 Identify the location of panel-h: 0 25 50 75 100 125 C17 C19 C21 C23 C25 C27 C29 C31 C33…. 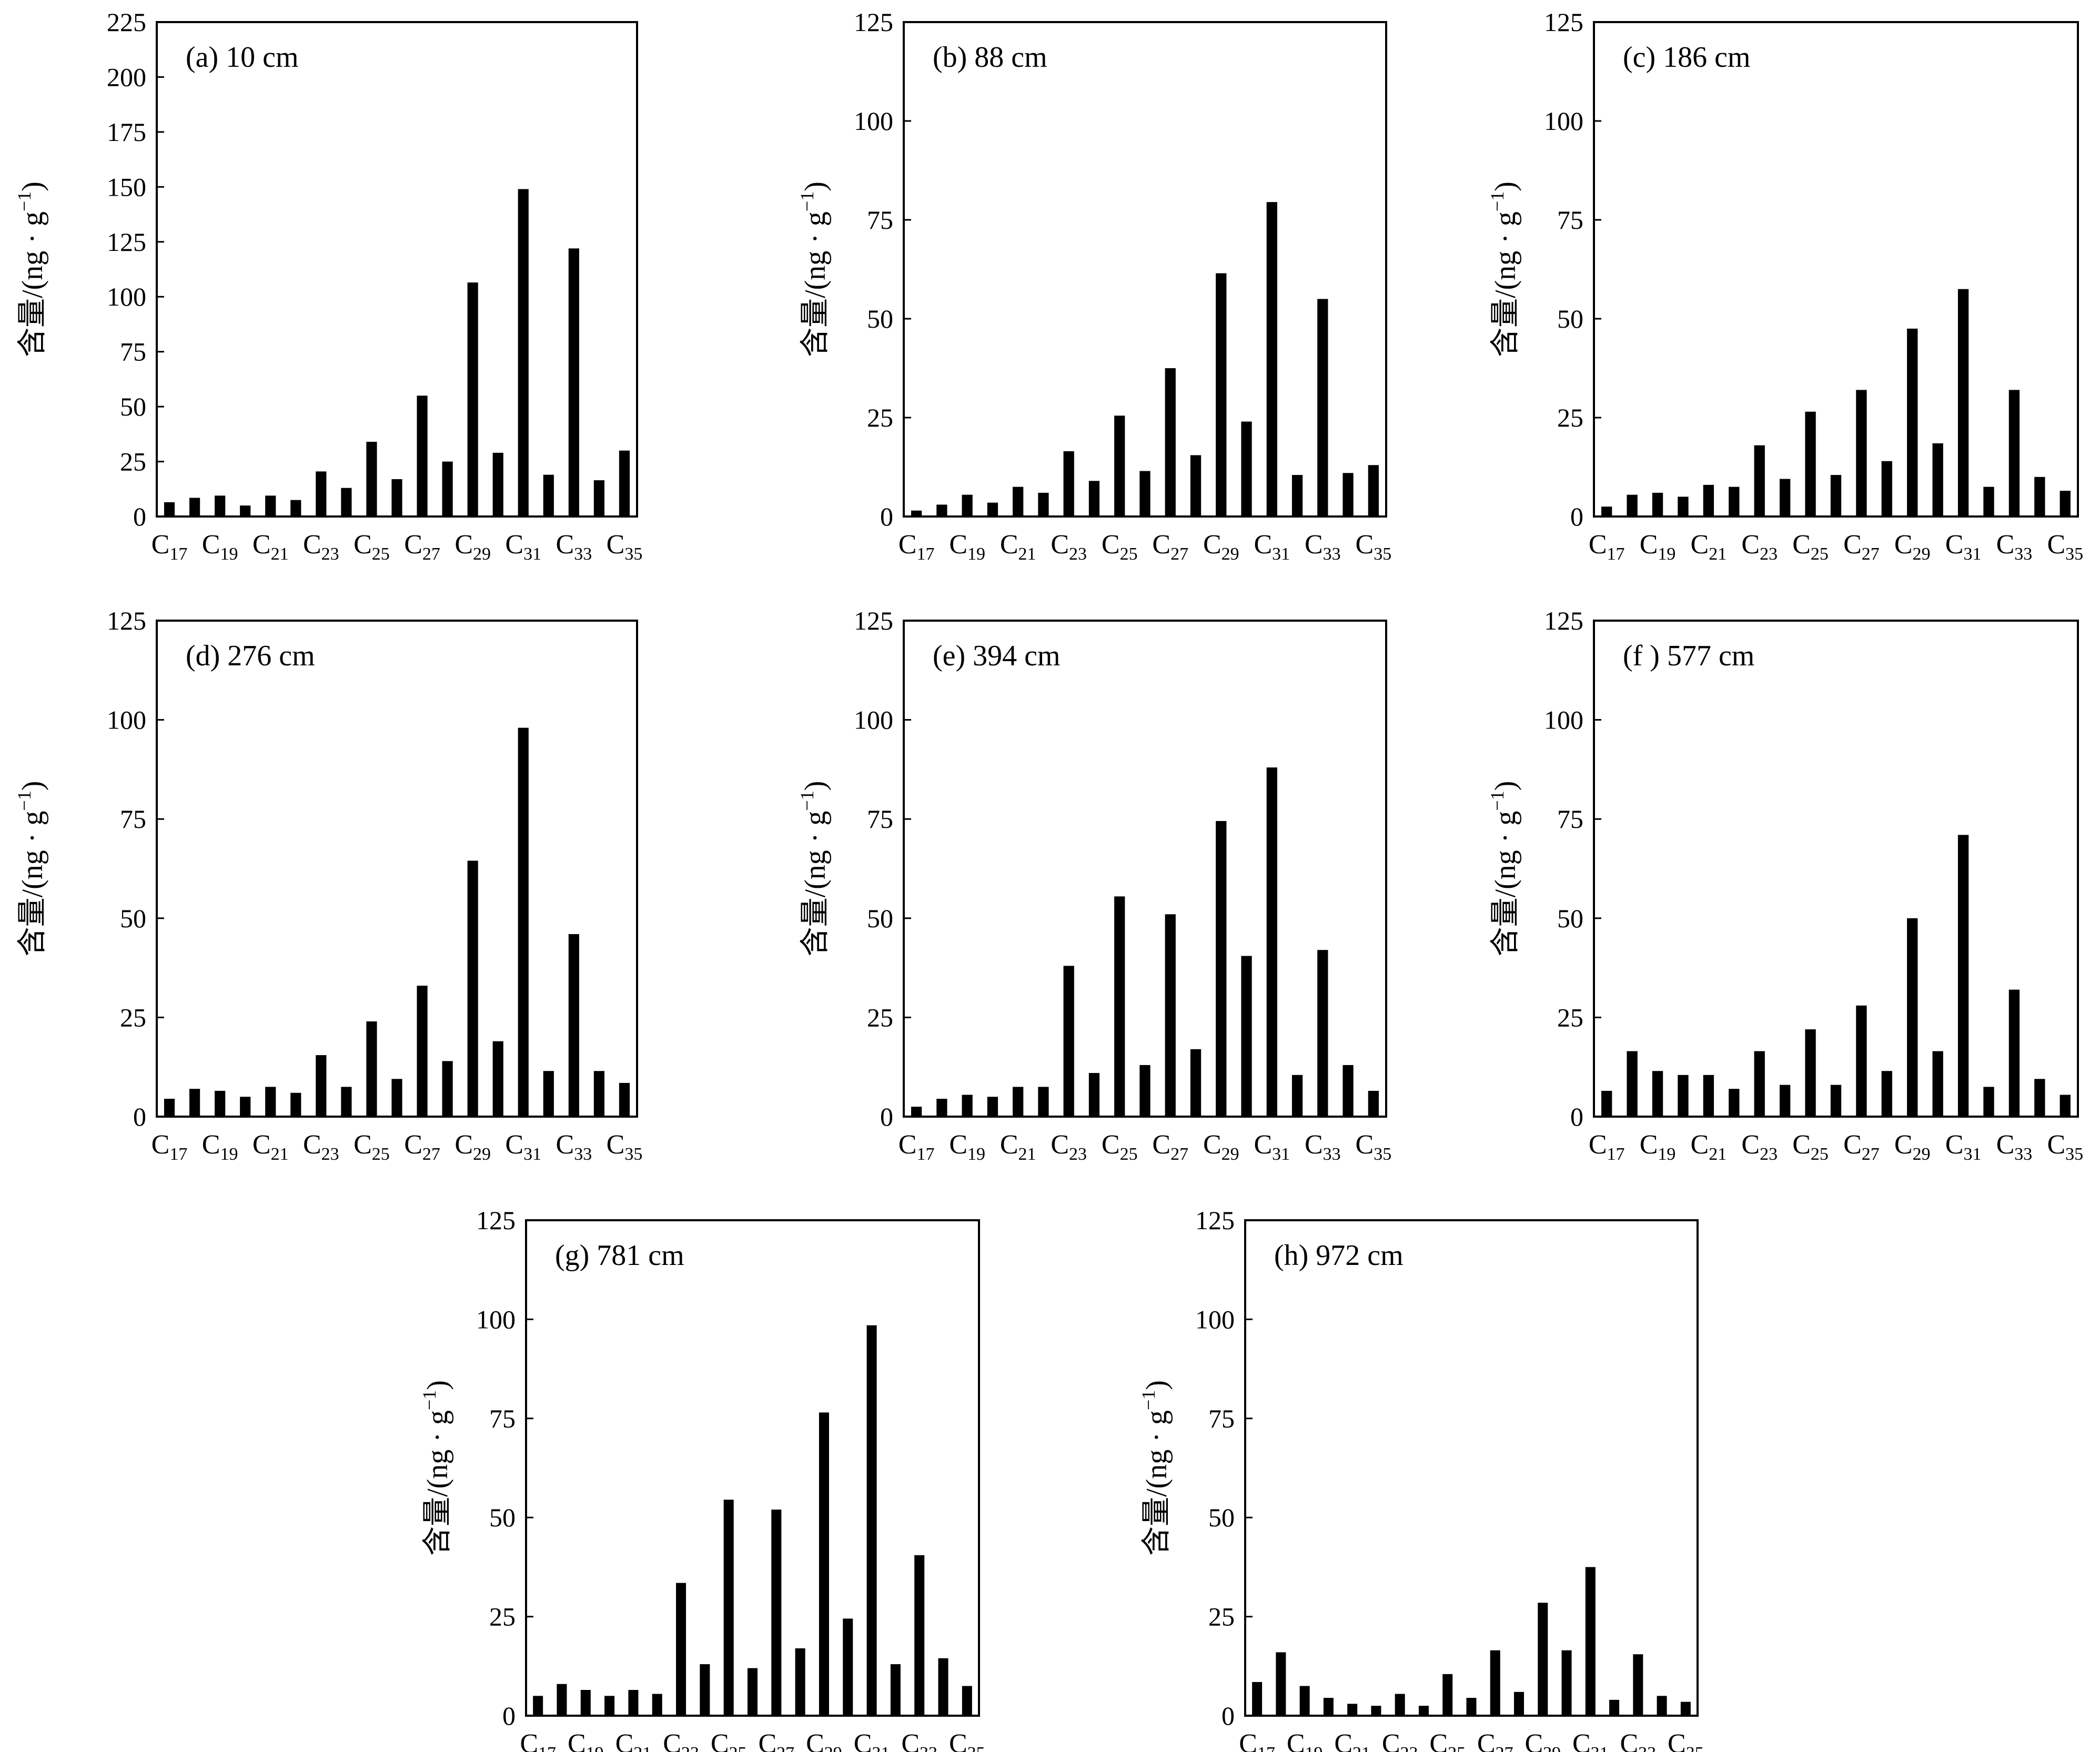
(1421, 1479).